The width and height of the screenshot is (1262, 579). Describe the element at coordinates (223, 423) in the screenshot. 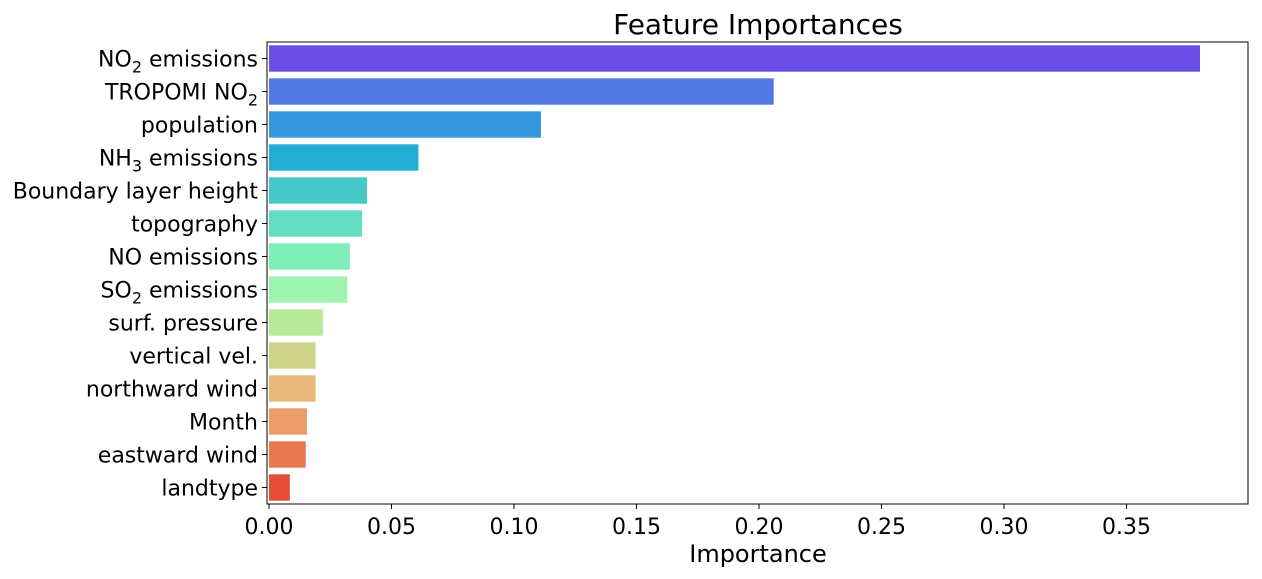

I see `y-tick-label: Month` at that location.